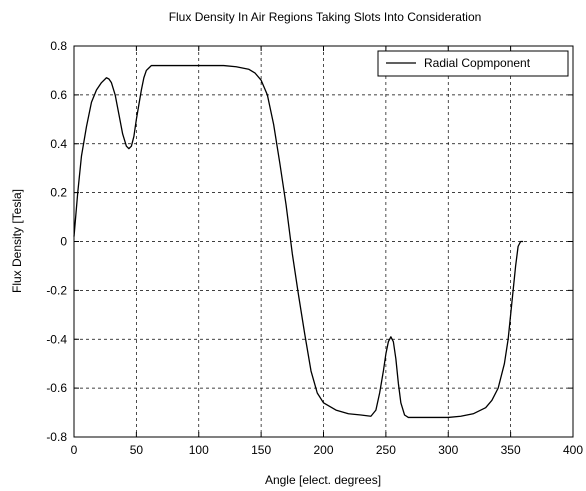  I want to click on x-tick-label: 150, so click(261, 450).